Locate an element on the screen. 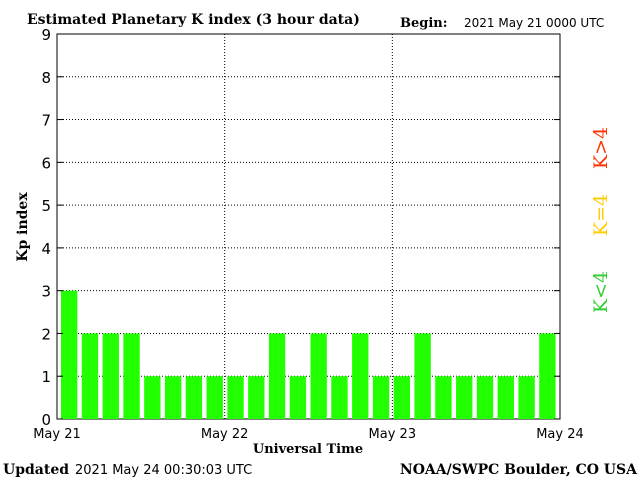  x-tick-label: May 21 is located at coordinates (57, 434).